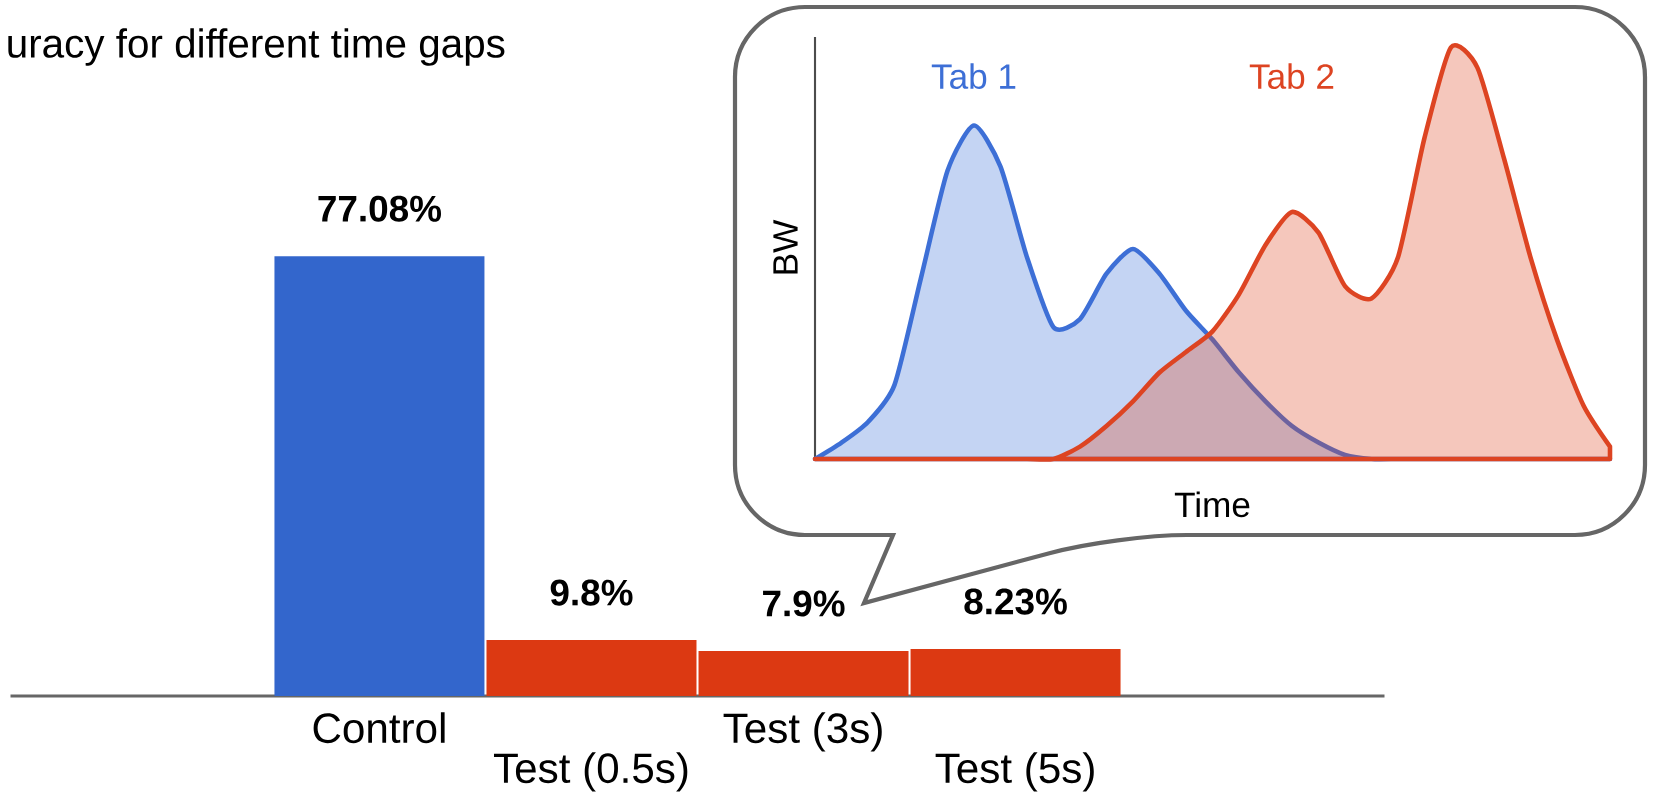 This screenshot has height=804, width=1653. I want to click on data-label: 9.8%, so click(591, 592).